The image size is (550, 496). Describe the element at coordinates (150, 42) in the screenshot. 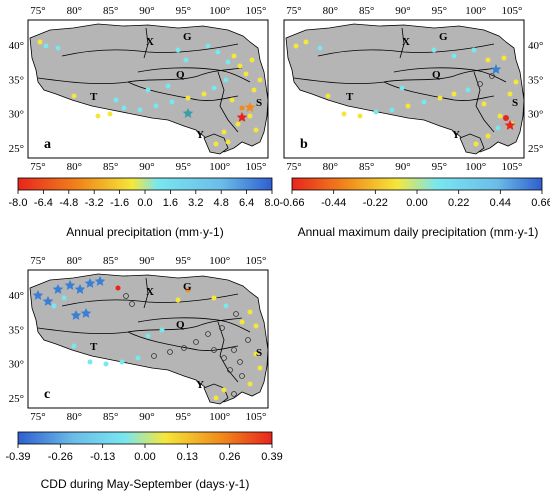

I see `region-label-x: X` at that location.